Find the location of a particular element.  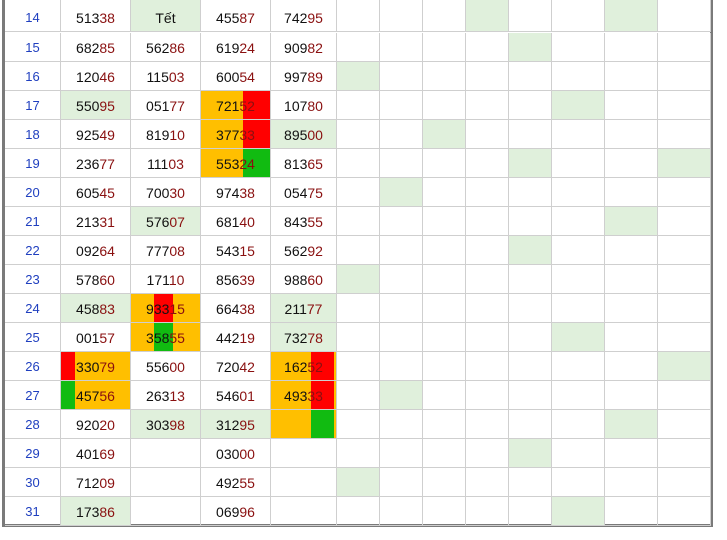

result-number: 77708 is located at coordinates (165, 251).